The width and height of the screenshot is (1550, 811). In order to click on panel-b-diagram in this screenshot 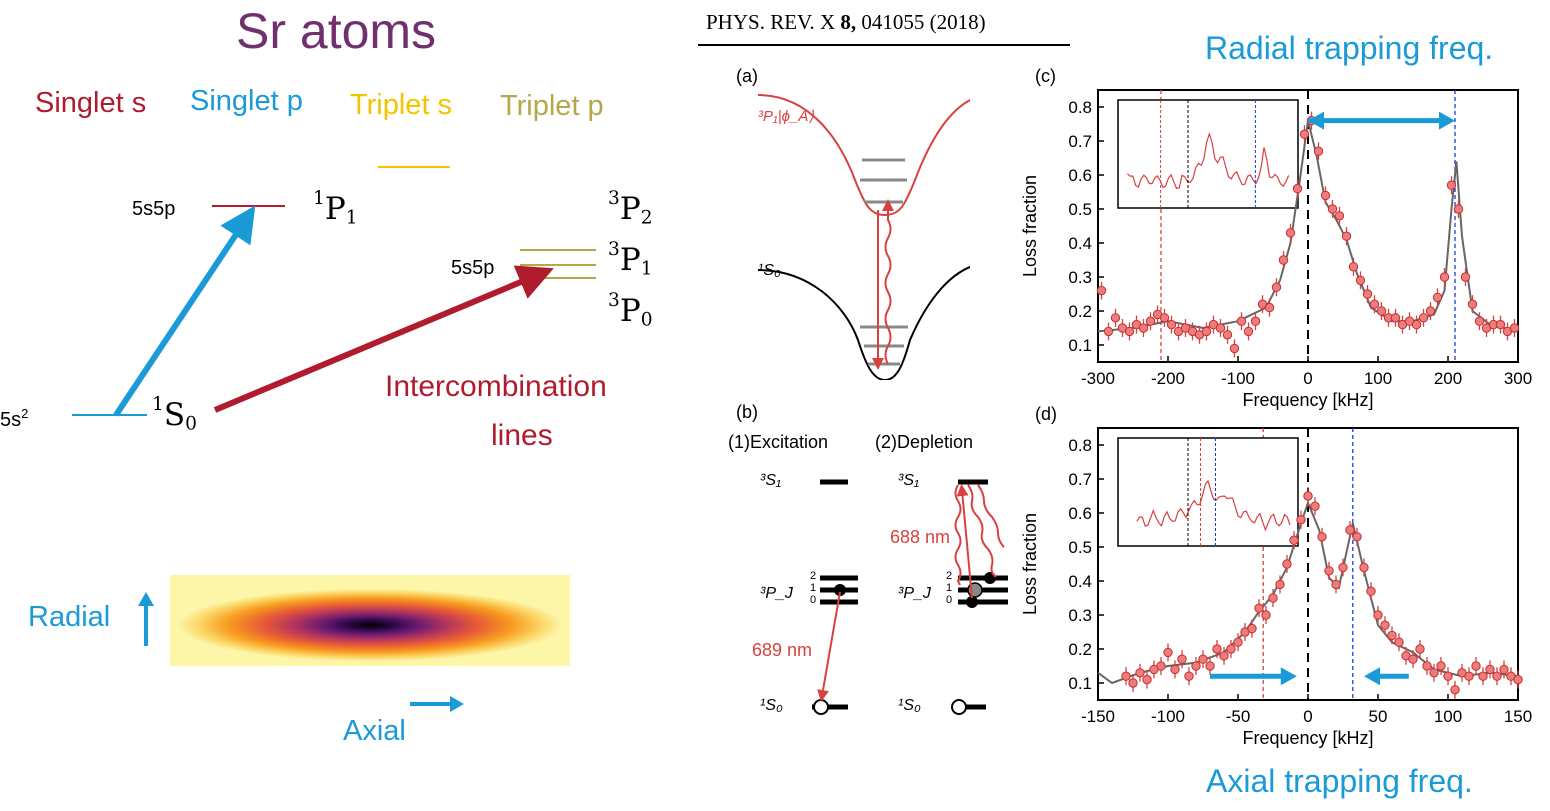, I will do `click(910, 597)`.